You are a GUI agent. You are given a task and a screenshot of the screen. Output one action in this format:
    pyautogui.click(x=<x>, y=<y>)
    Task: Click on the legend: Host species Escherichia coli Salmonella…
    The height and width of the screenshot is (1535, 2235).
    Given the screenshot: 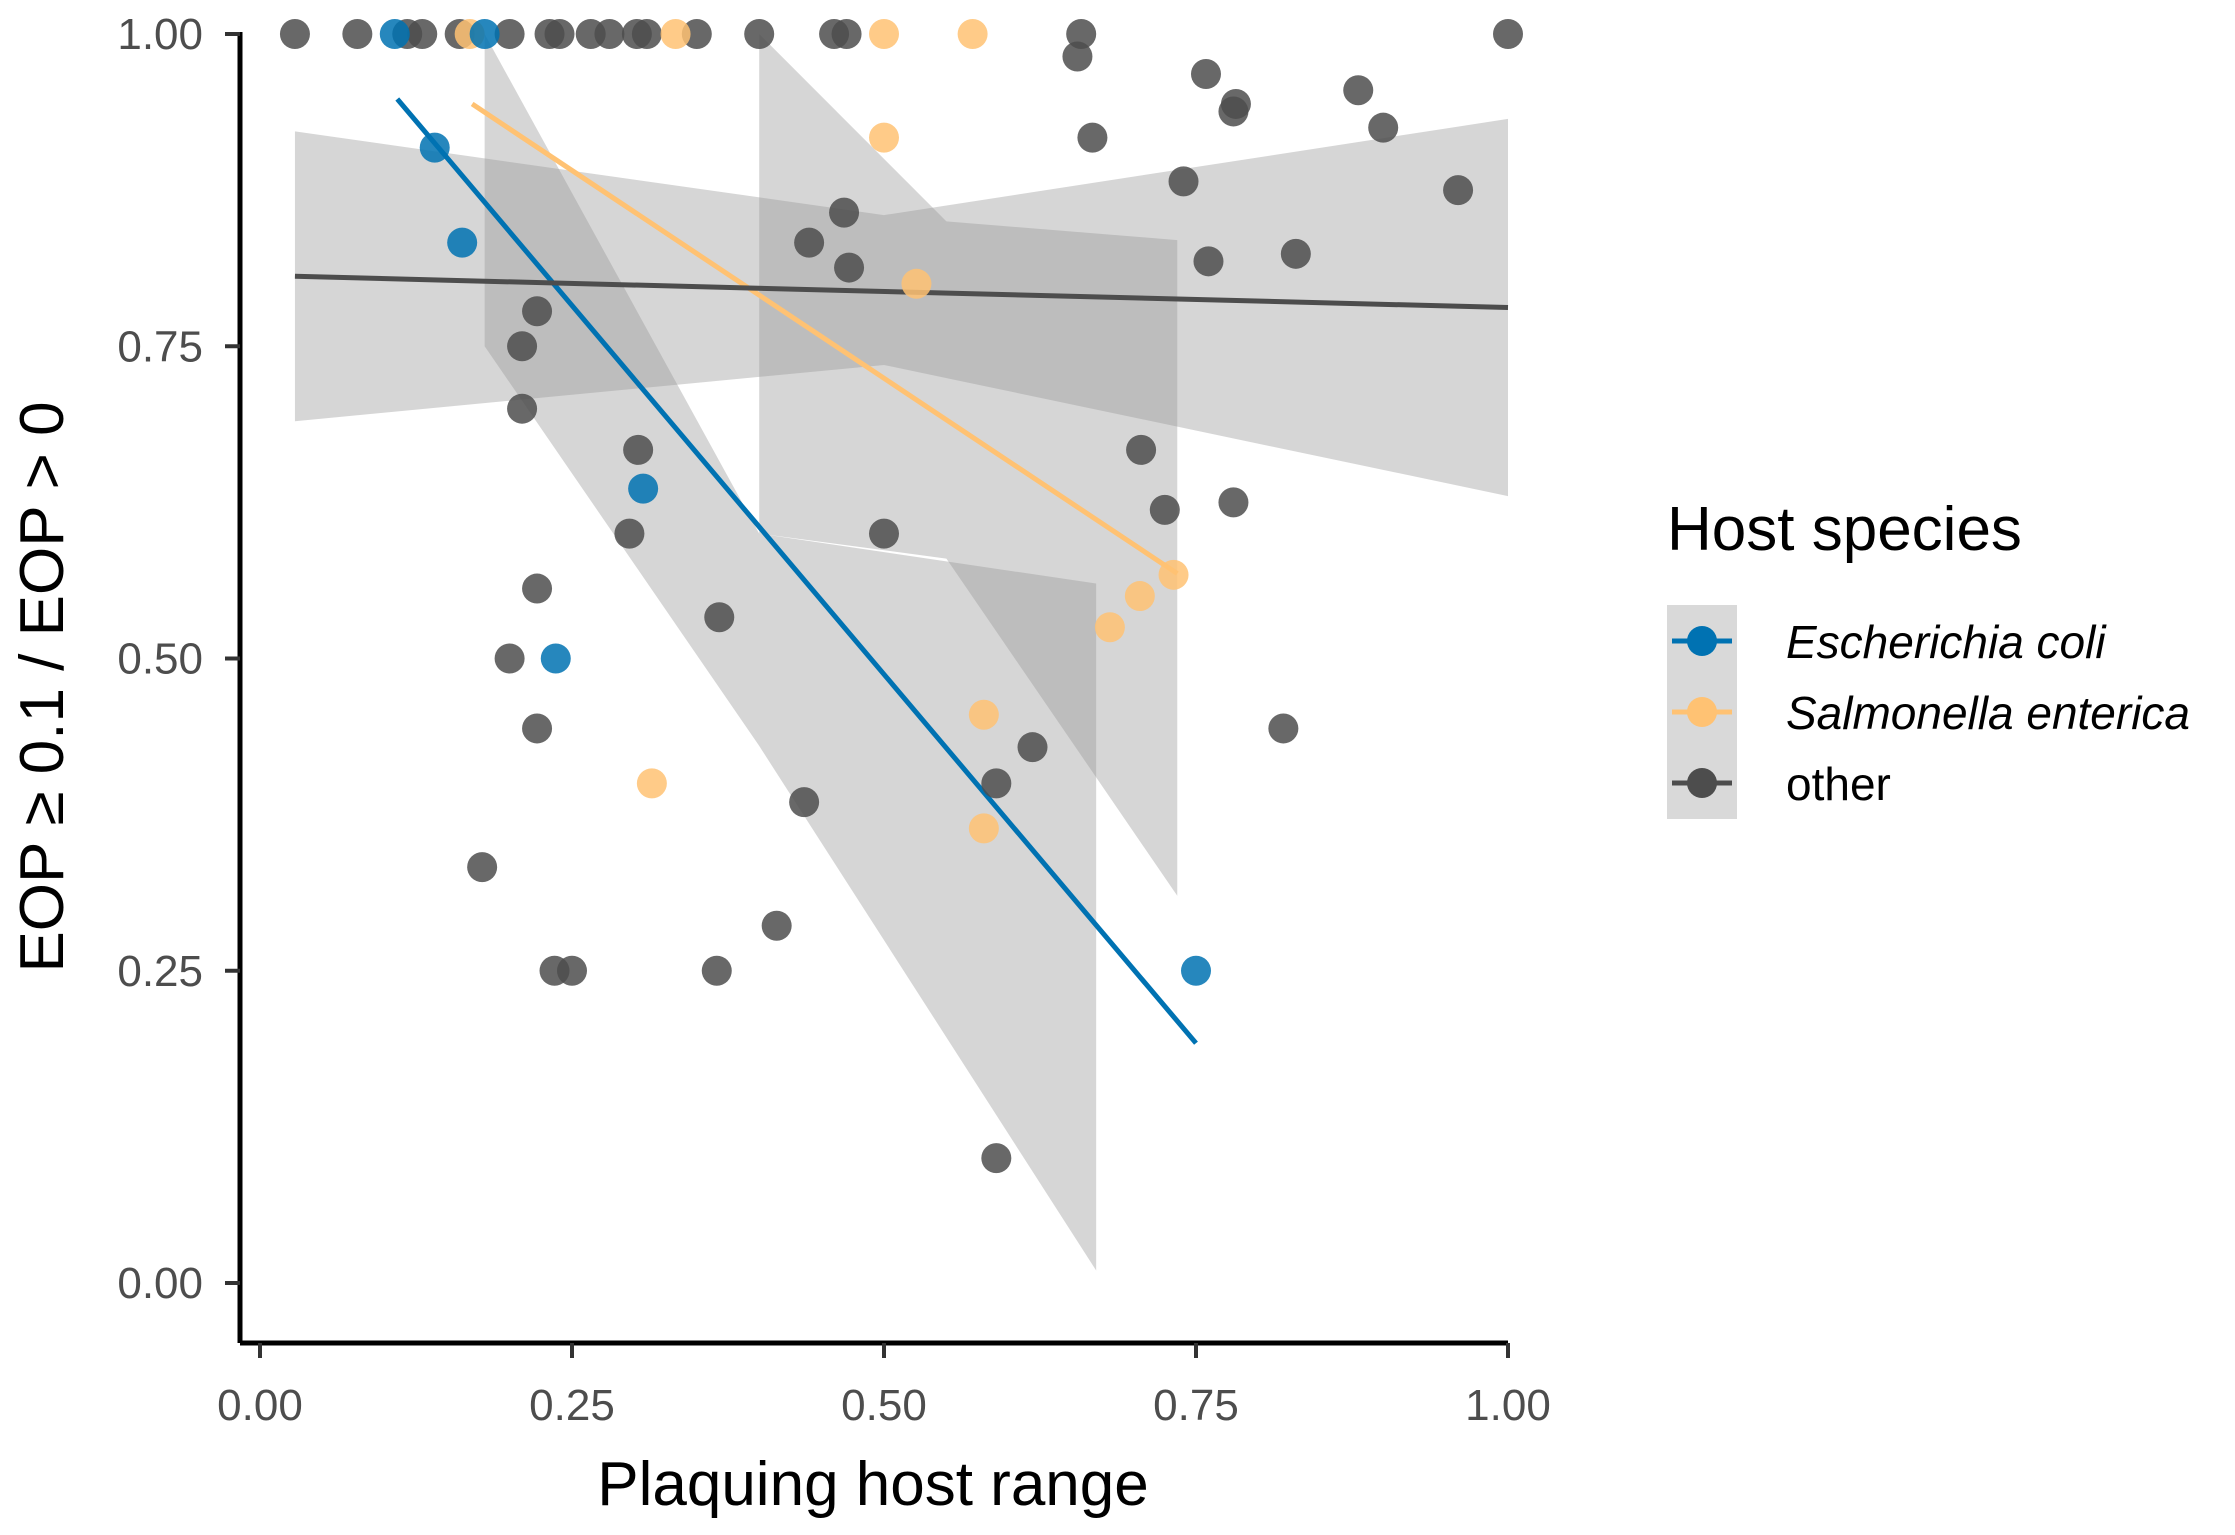 What is the action you would take?
    pyautogui.click(x=1928, y=657)
    